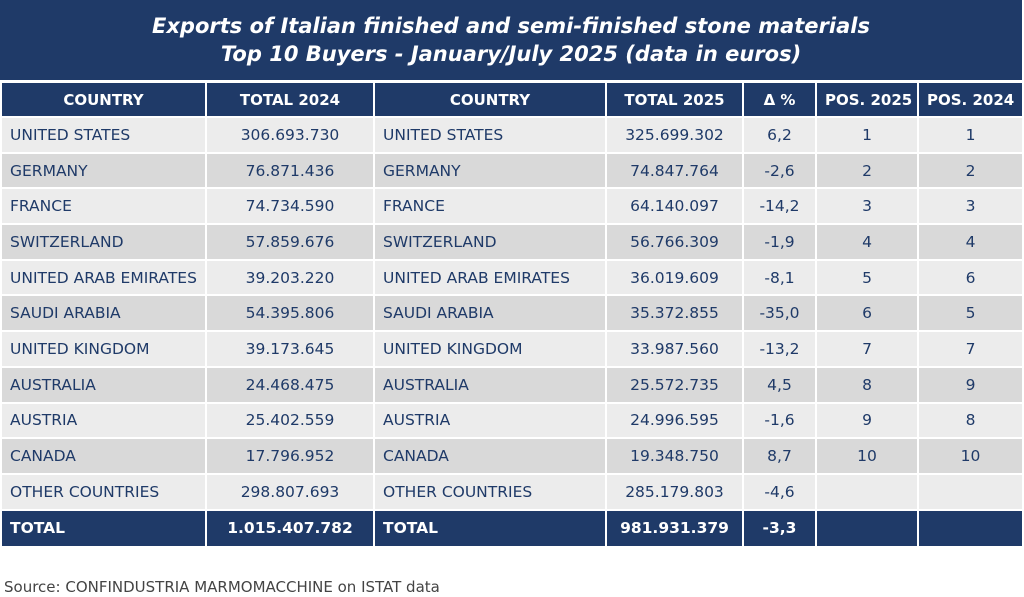 The image size is (1024, 597). I want to click on table-cell: 17.796.952, so click(290, 456).